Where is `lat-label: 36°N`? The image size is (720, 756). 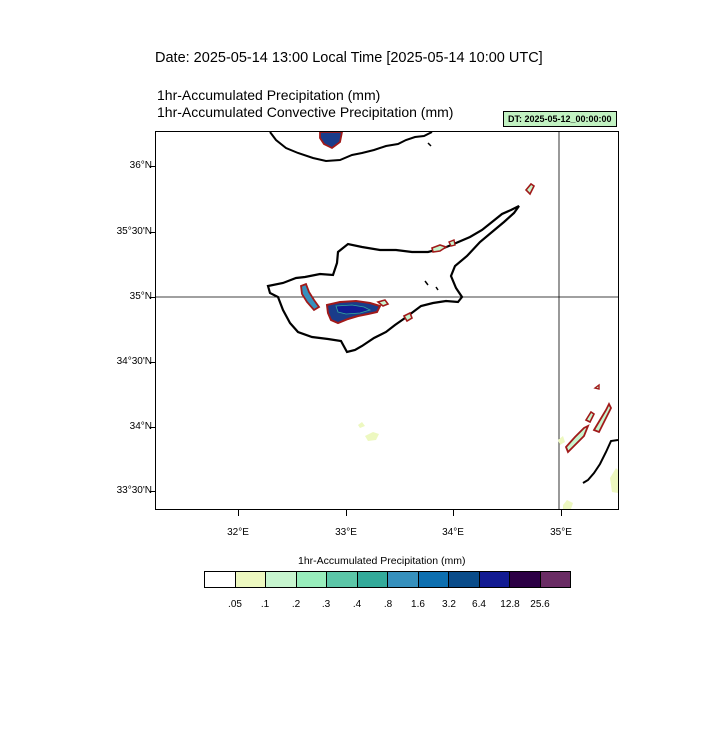 lat-label: 36°N is located at coordinates (140, 165).